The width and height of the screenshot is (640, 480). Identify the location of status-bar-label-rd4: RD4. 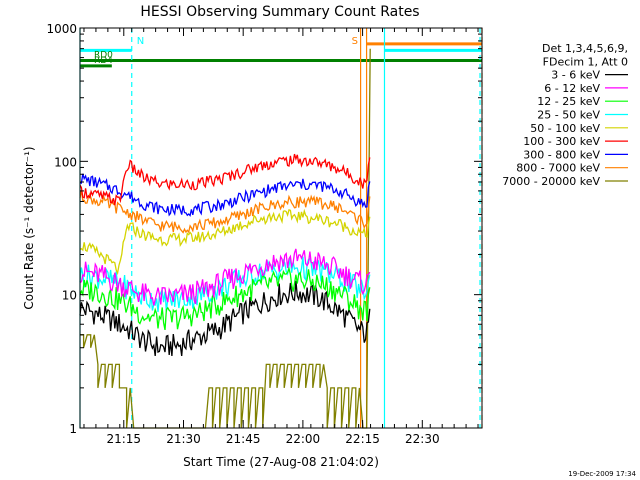
(103, 61).